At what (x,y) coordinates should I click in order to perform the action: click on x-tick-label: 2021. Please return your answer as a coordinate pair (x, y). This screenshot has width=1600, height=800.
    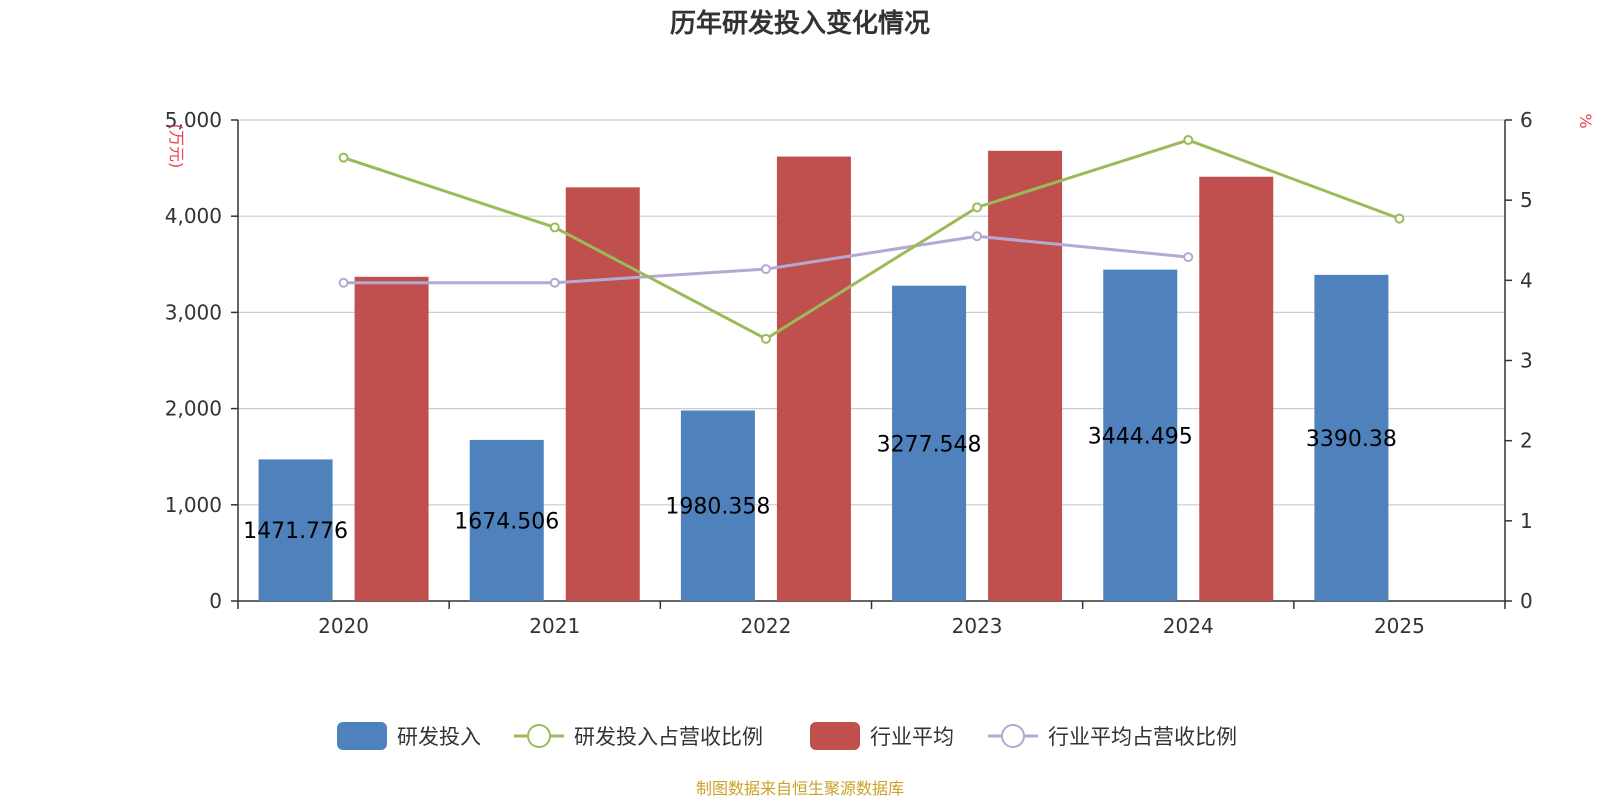
    Looking at the image, I should click on (554, 626).